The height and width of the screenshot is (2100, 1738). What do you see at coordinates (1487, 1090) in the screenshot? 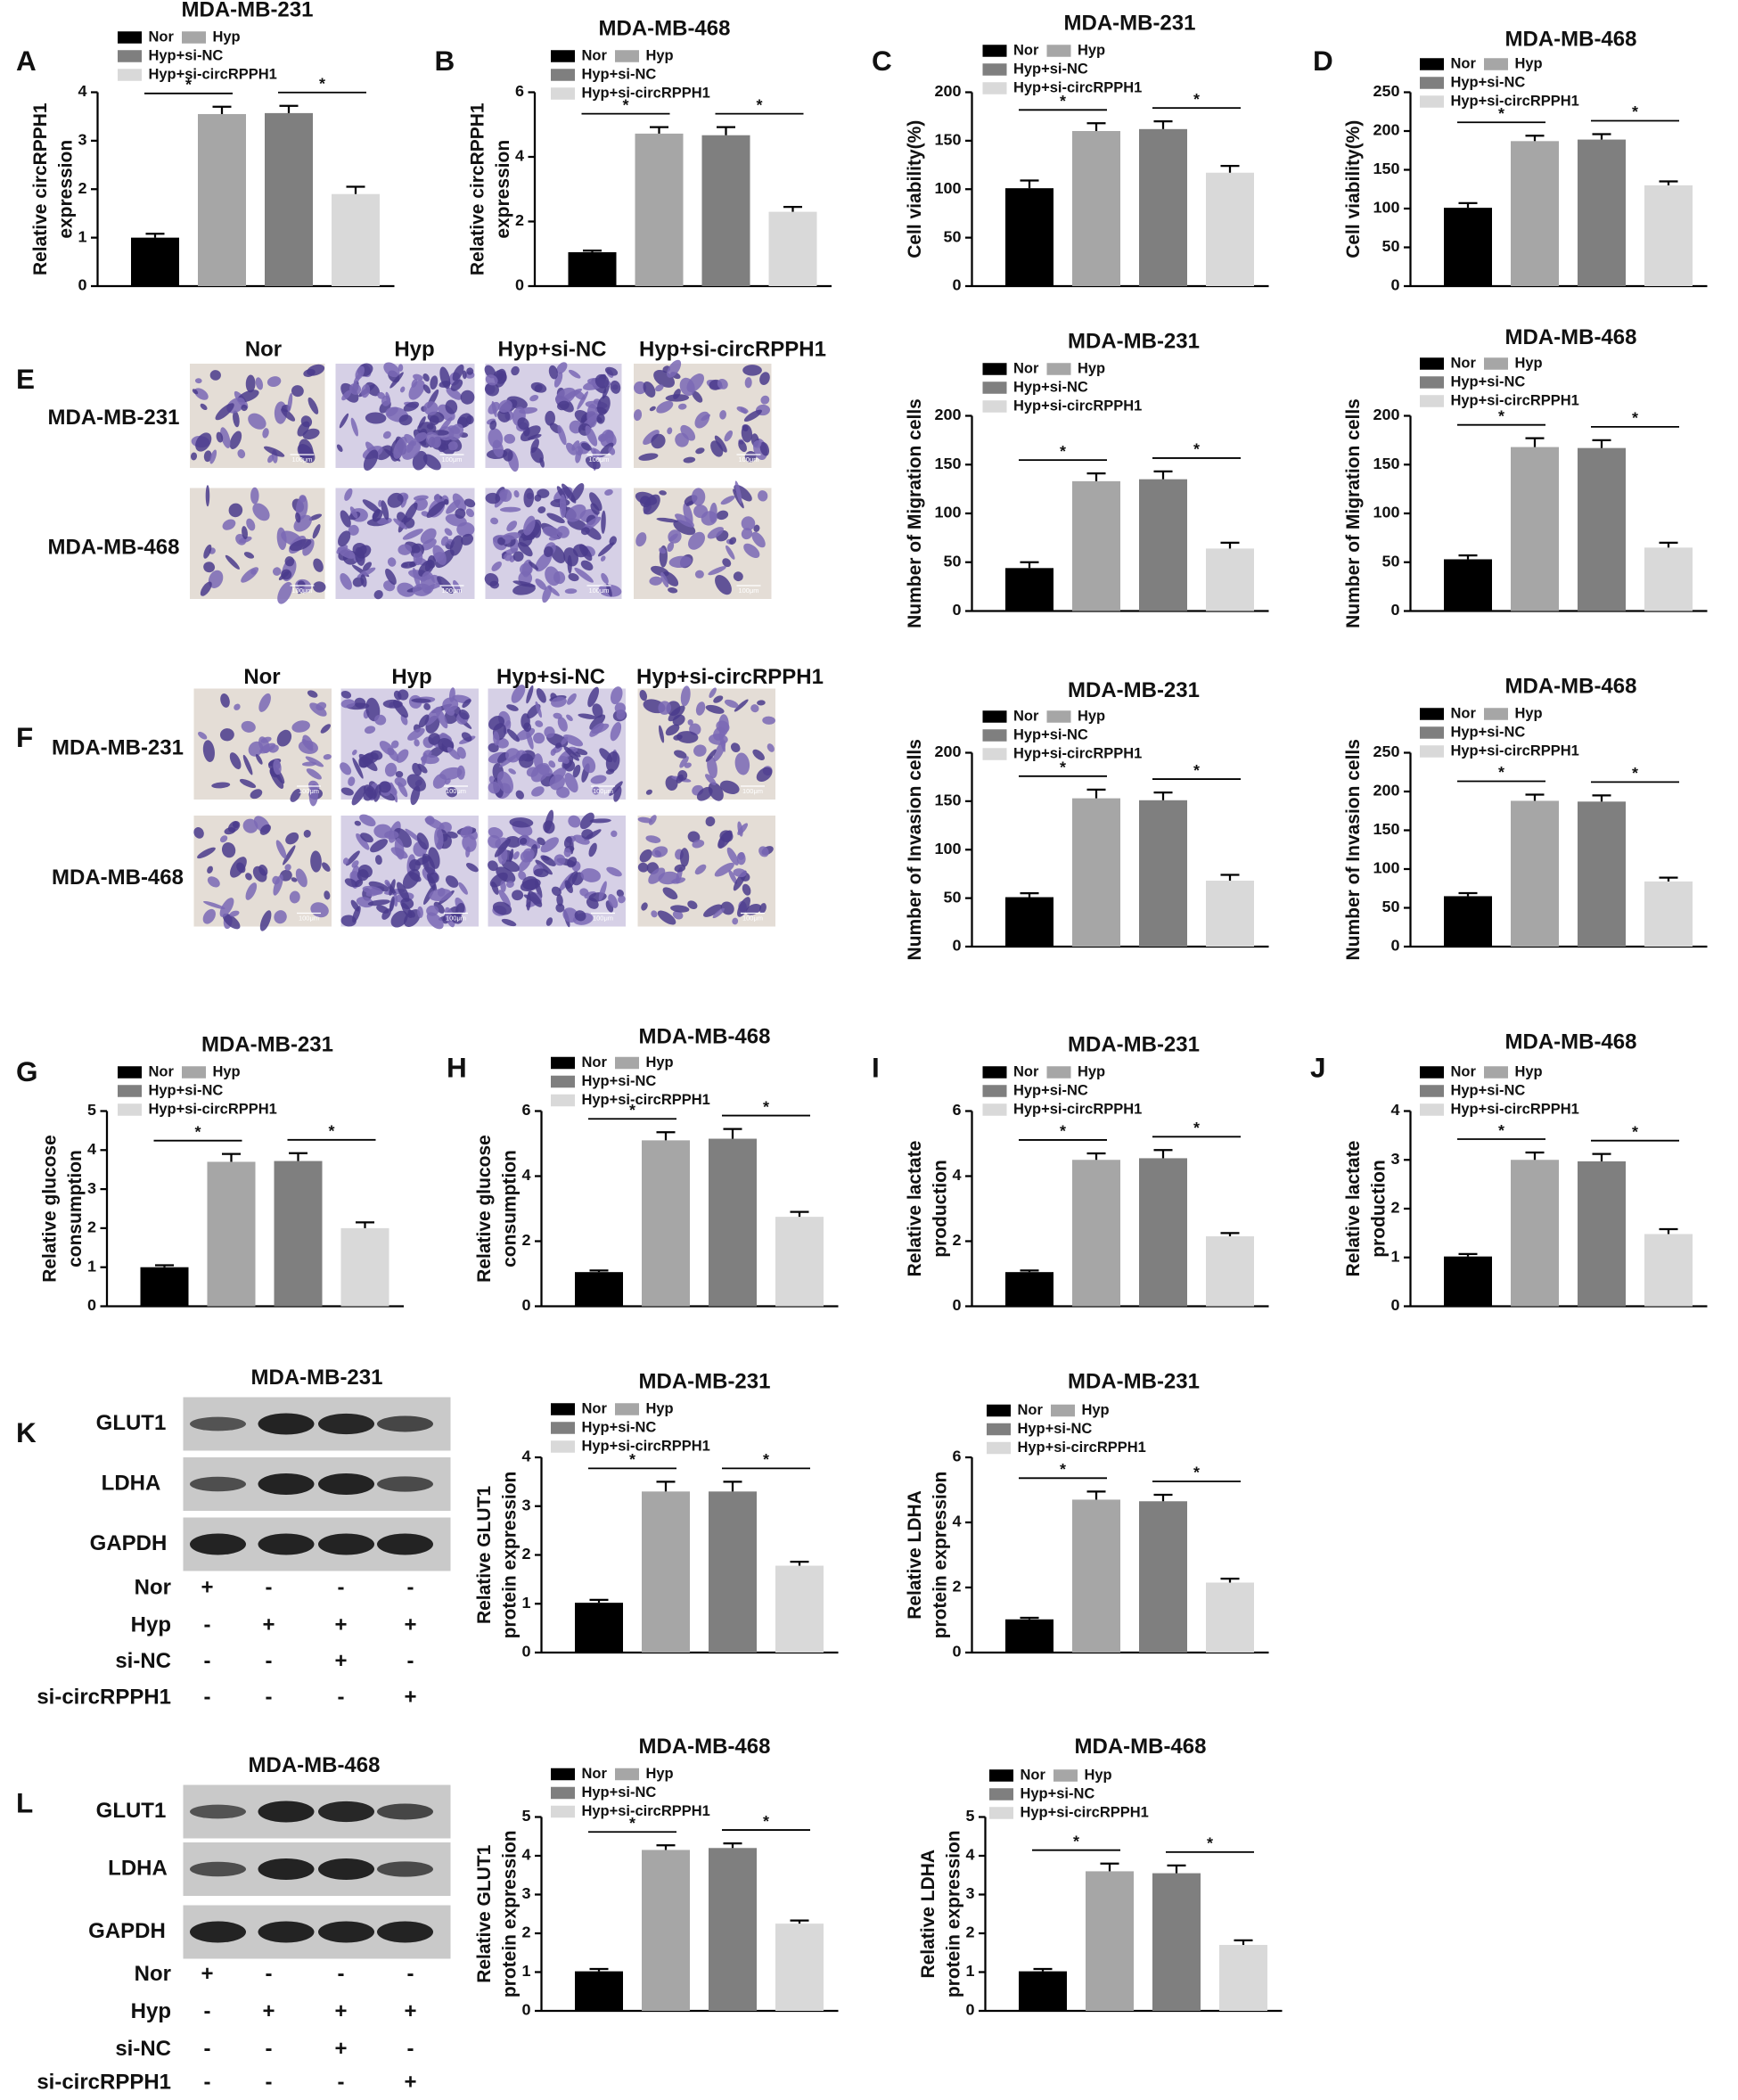
I see `legend-label: Hyp+si-NC` at bounding box center [1487, 1090].